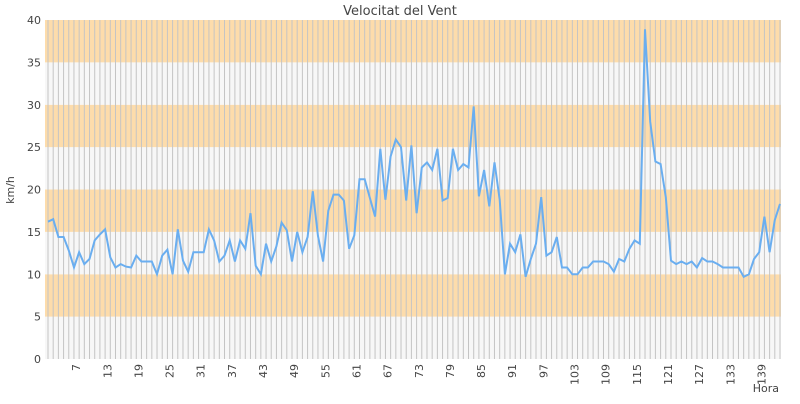 The image size is (800, 404). Describe the element at coordinates (201, 371) in the screenshot. I see `x-tick-label: 31` at that location.